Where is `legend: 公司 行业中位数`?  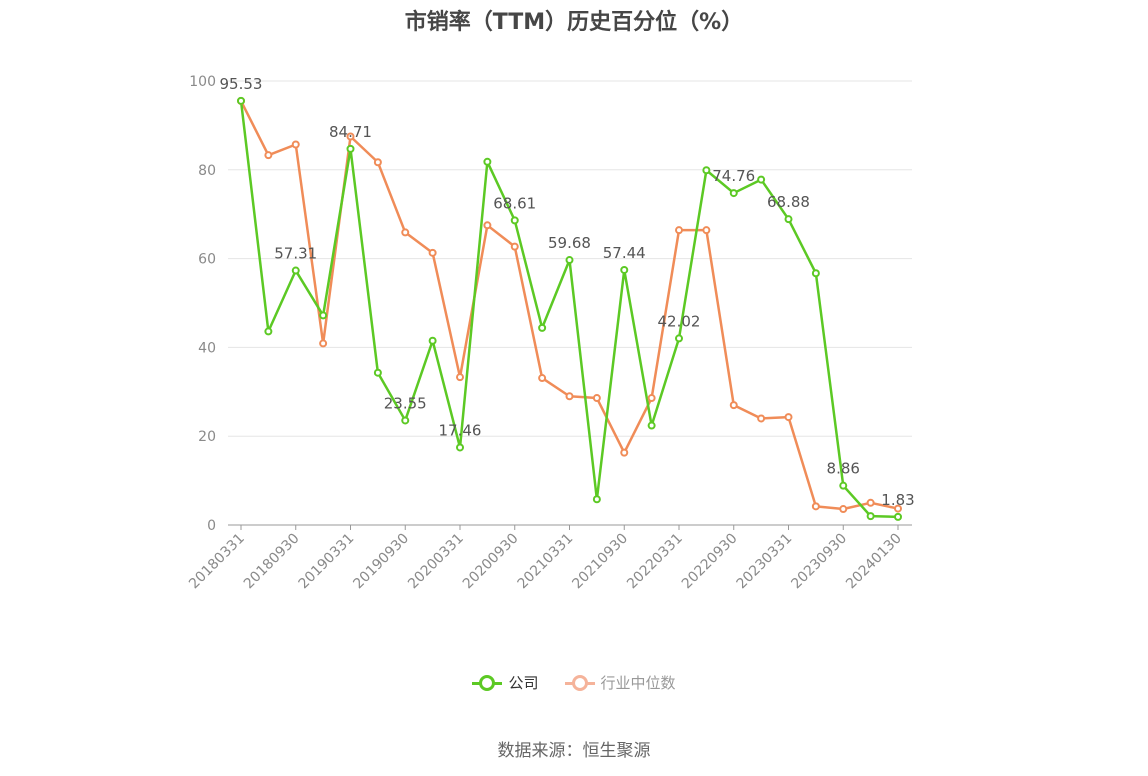 legend: 公司 行业中位数 is located at coordinates (574, 682).